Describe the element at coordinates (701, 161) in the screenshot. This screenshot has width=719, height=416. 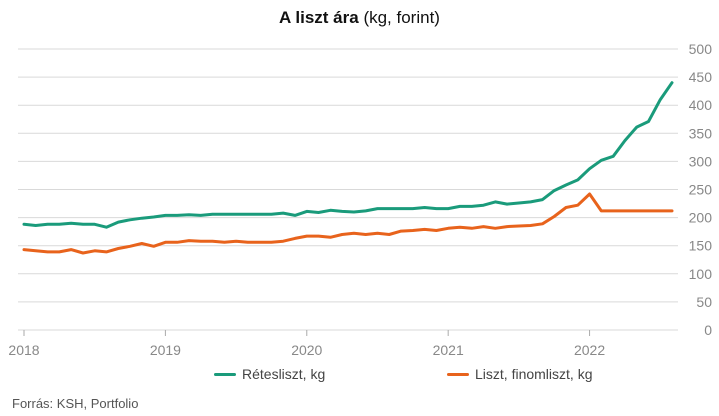
I see `y-tick-label: 300` at that location.